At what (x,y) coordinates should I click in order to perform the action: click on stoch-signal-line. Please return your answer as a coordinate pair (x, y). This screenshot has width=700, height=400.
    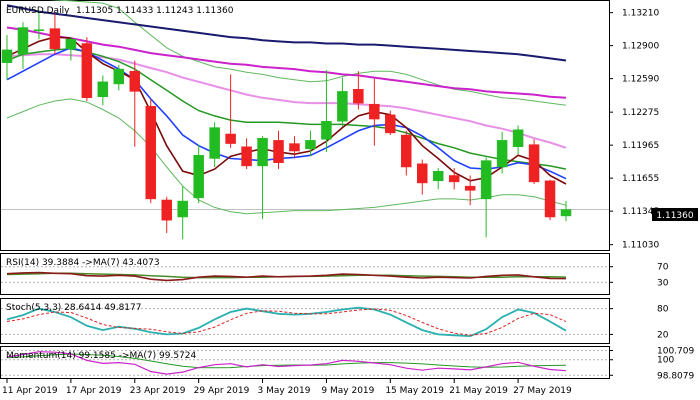
    Looking at the image, I should click on (286, 322).